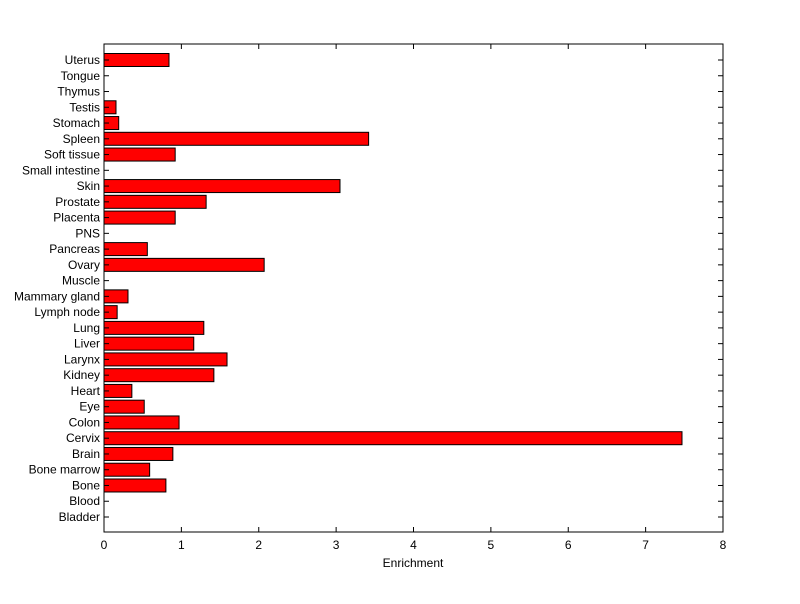  What do you see at coordinates (413, 545) in the screenshot?
I see `x-tick-label: 4` at bounding box center [413, 545].